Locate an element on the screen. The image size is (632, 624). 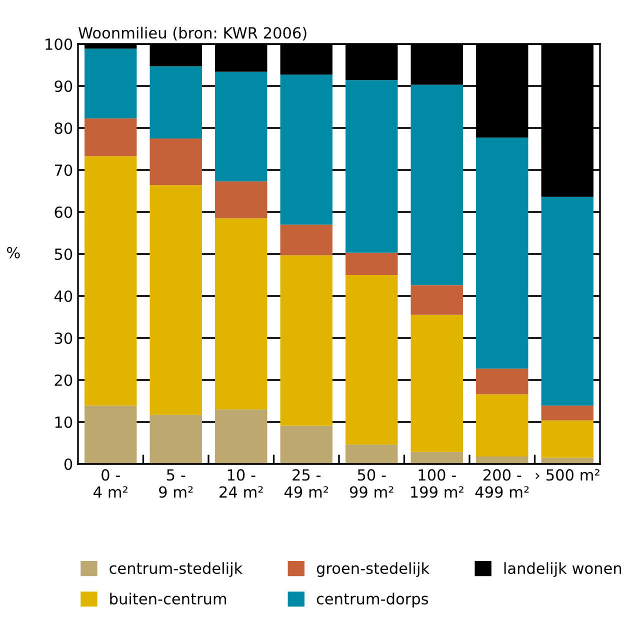
x-tick-label: 0 - 4 m² is located at coordinates (111, 483).